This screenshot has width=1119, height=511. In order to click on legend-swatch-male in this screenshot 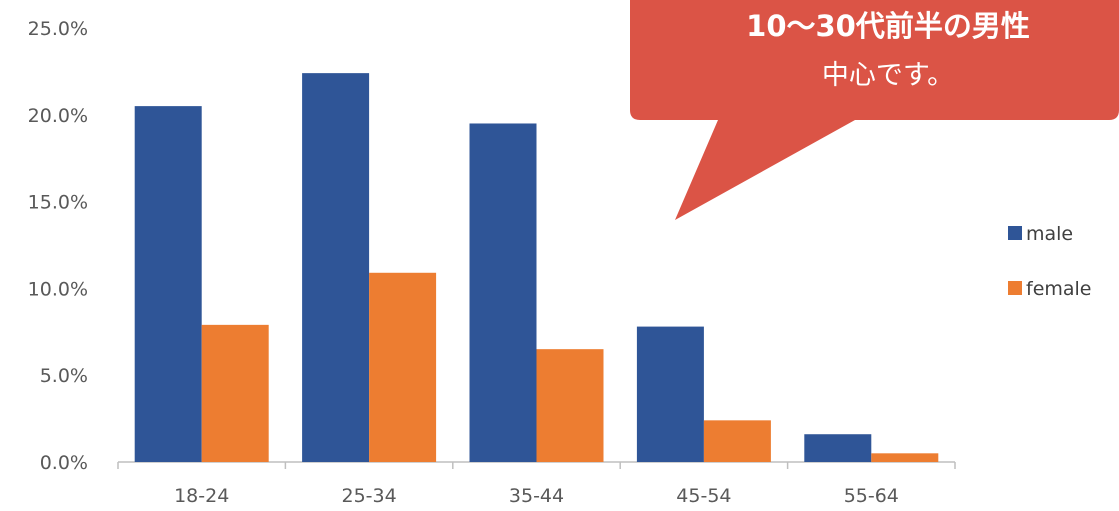, I will do `click(1015, 233)`.